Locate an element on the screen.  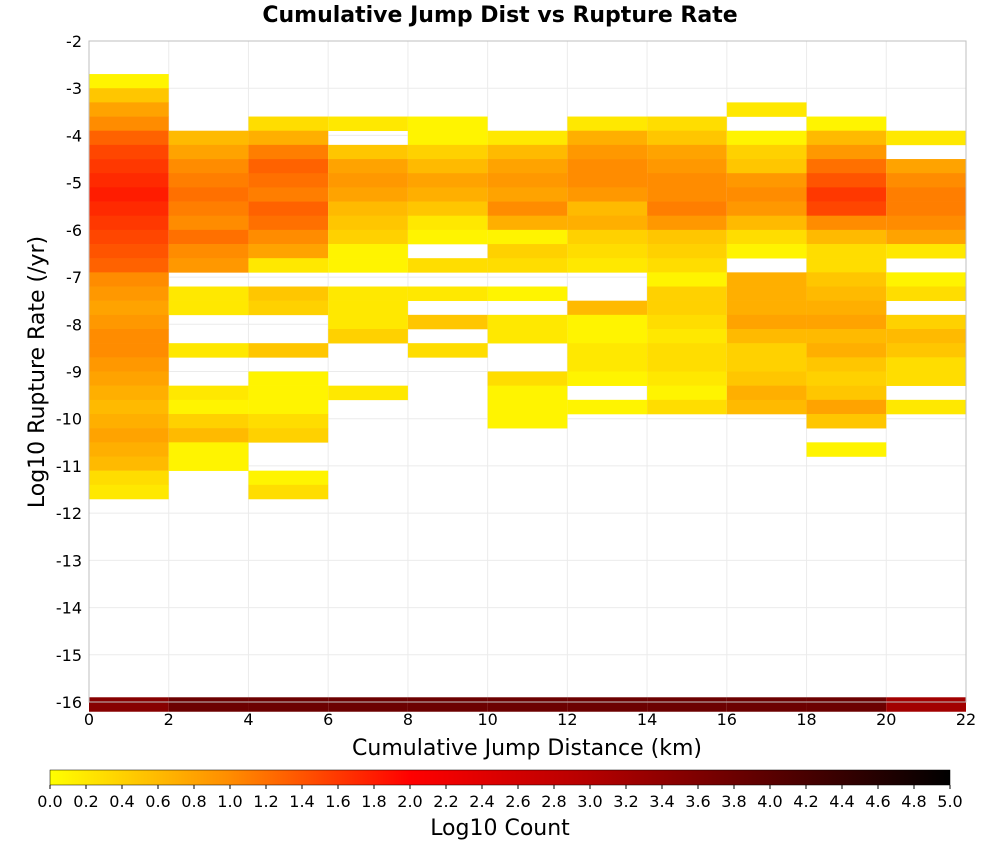
colorbar-tick-label: 0.6 is located at coordinates (157, 801).